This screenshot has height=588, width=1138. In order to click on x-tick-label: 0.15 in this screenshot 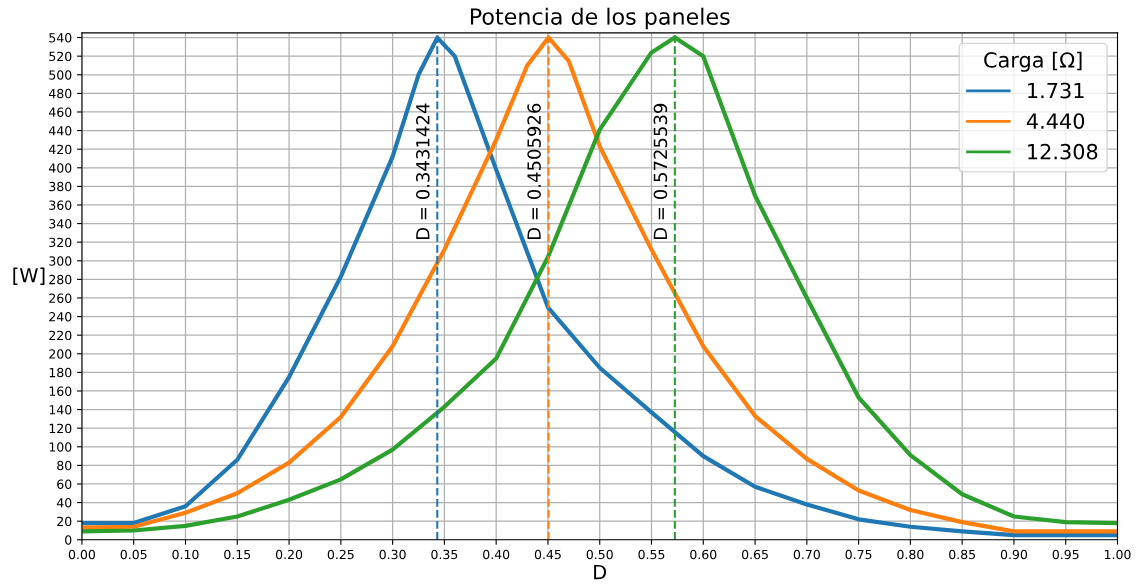, I will do `click(237, 554)`.